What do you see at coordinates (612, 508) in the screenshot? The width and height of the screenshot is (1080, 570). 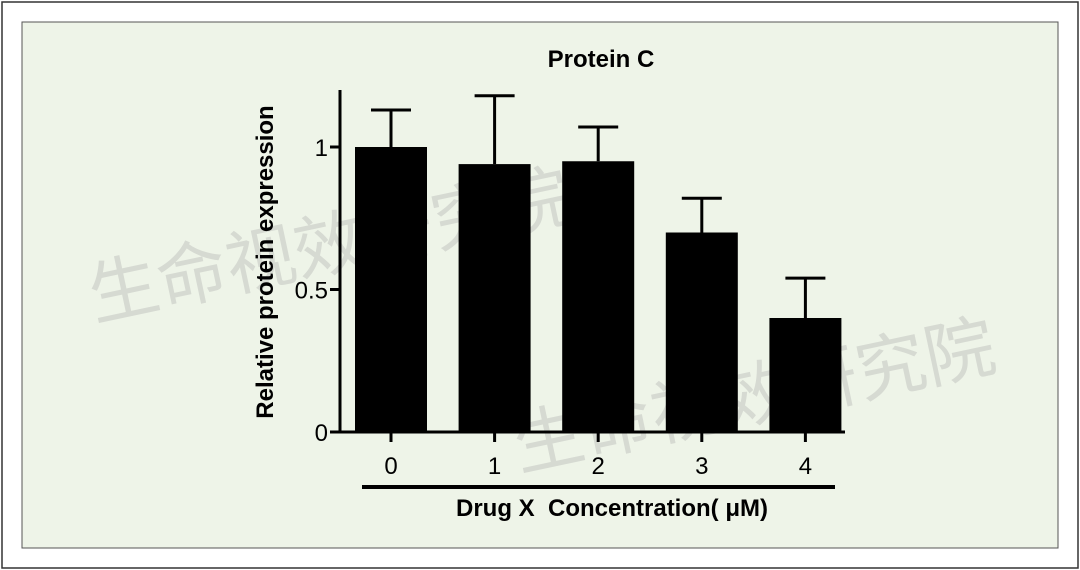 I see `x-axis-label: Drug X Concentration( μM)` at bounding box center [612, 508].